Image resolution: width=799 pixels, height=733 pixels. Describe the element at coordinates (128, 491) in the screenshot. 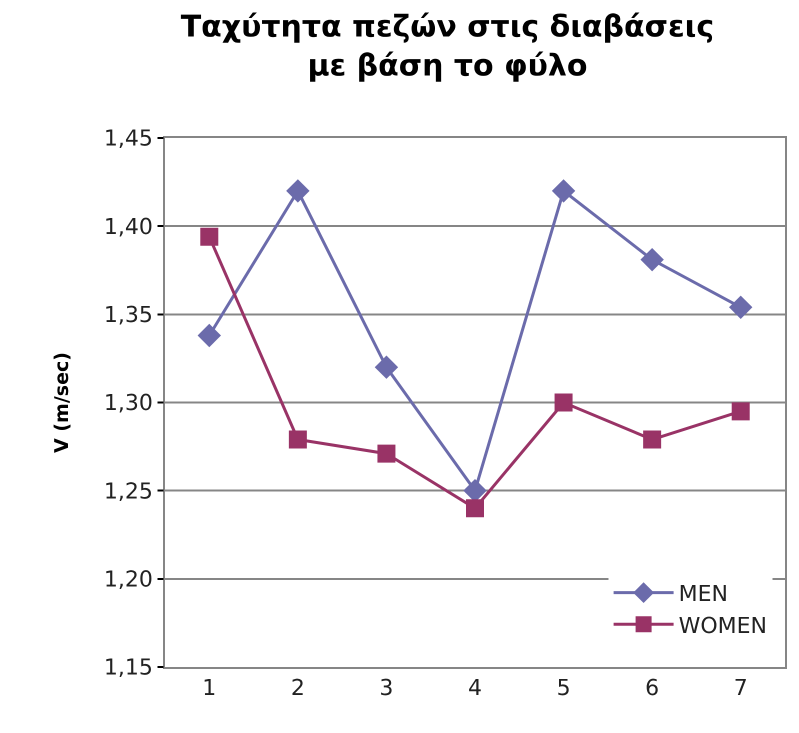

I see `y-tick-label: 1,25` at that location.